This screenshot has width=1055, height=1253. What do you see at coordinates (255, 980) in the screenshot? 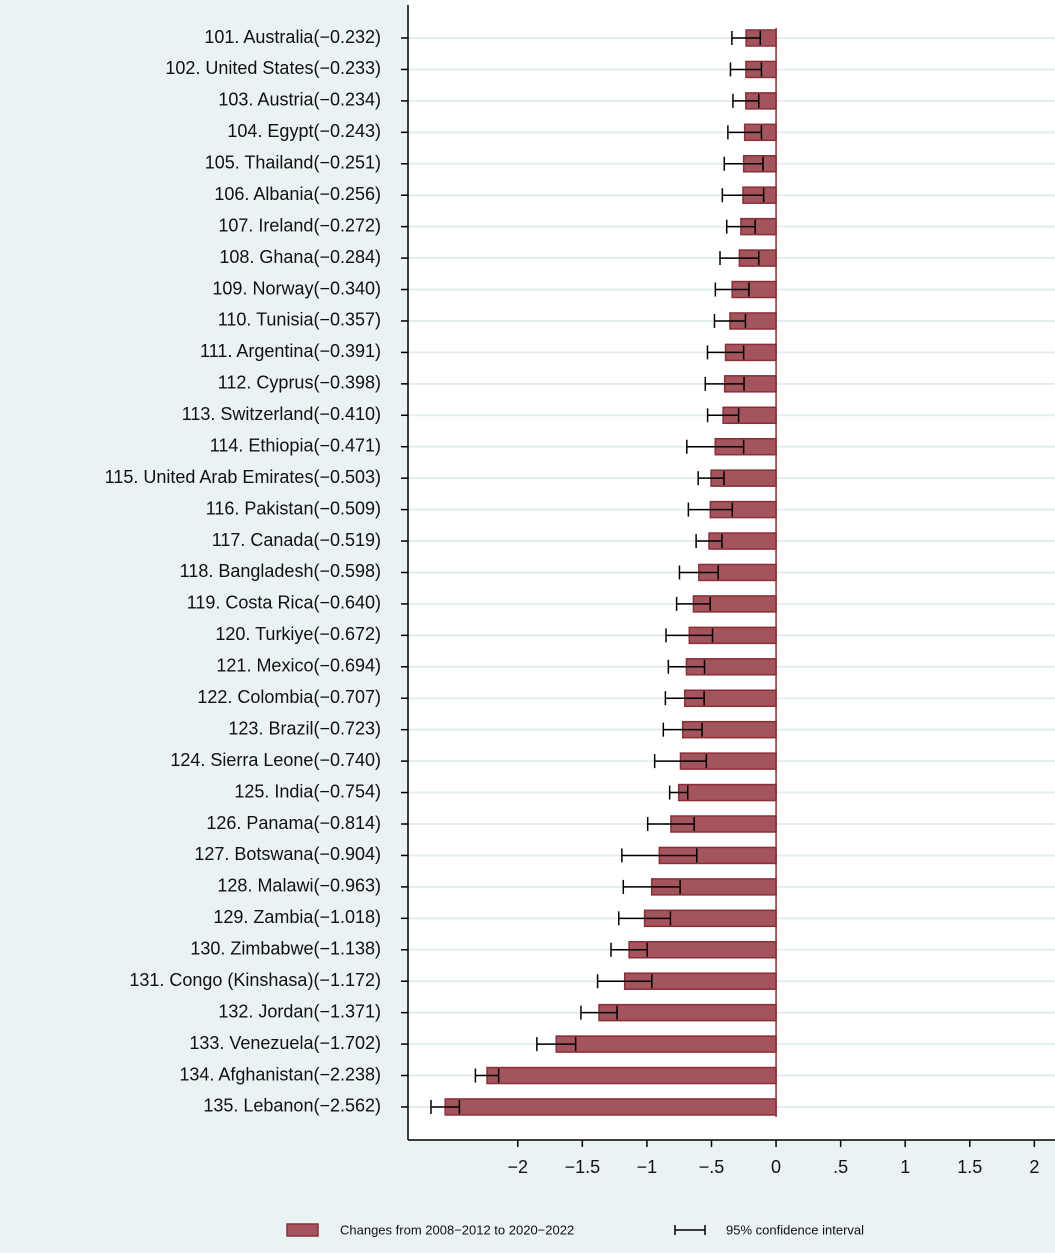
I see `category-label: 131. Congo (Kinshasa)(−1.172)` at bounding box center [255, 980].